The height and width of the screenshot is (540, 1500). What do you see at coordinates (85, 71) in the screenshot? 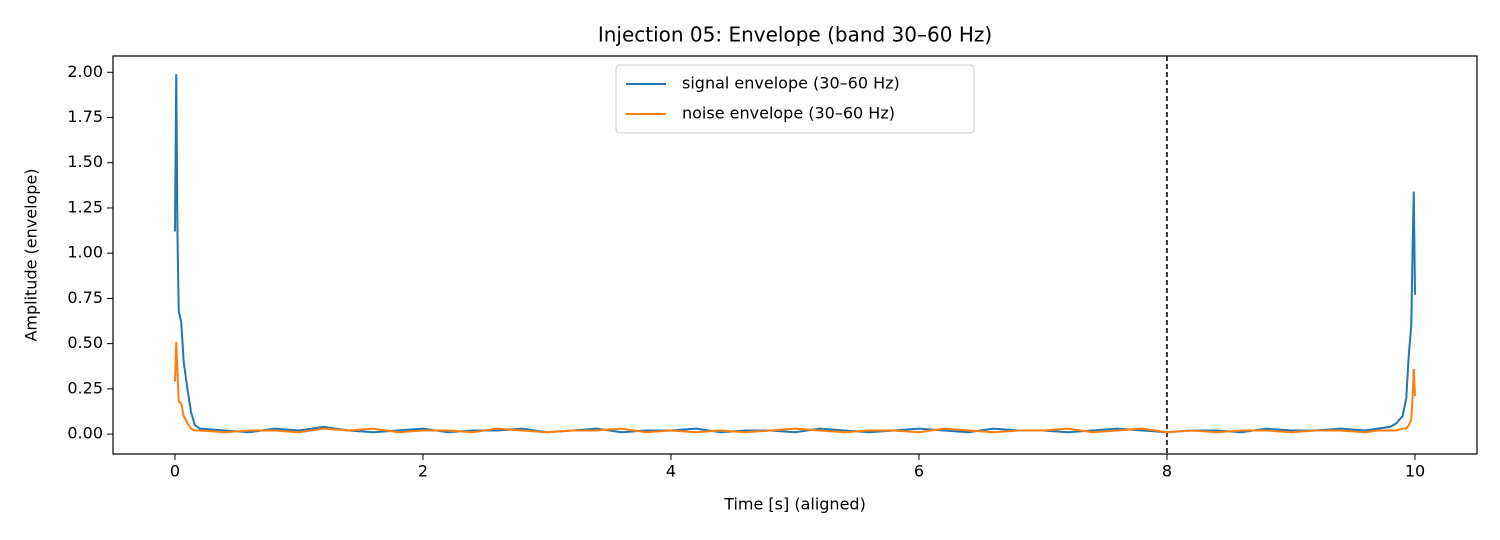
I see `y-tick-label: 2.00` at bounding box center [85, 71].